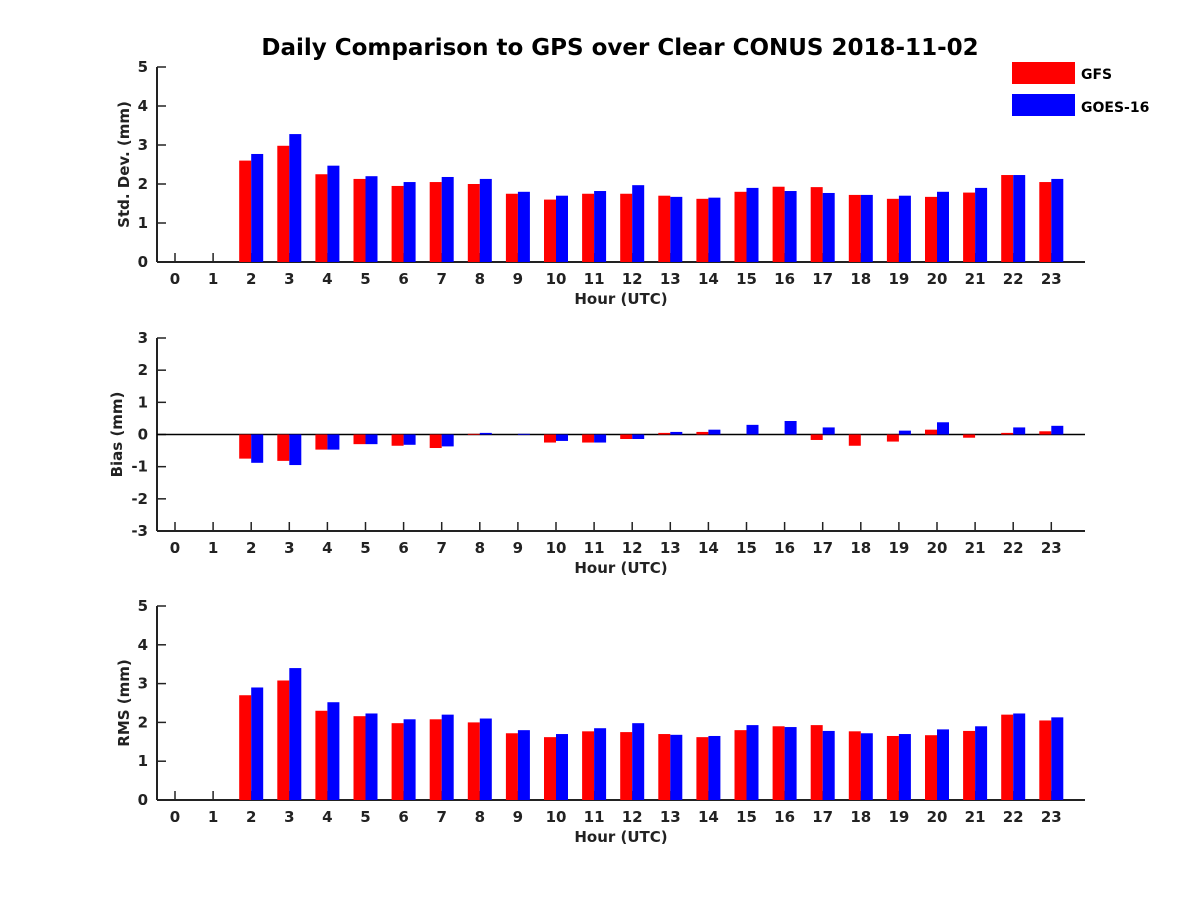 The image size is (1200, 900). Describe the element at coordinates (670, 548) in the screenshot. I see `x-tick-label: 13` at that location.